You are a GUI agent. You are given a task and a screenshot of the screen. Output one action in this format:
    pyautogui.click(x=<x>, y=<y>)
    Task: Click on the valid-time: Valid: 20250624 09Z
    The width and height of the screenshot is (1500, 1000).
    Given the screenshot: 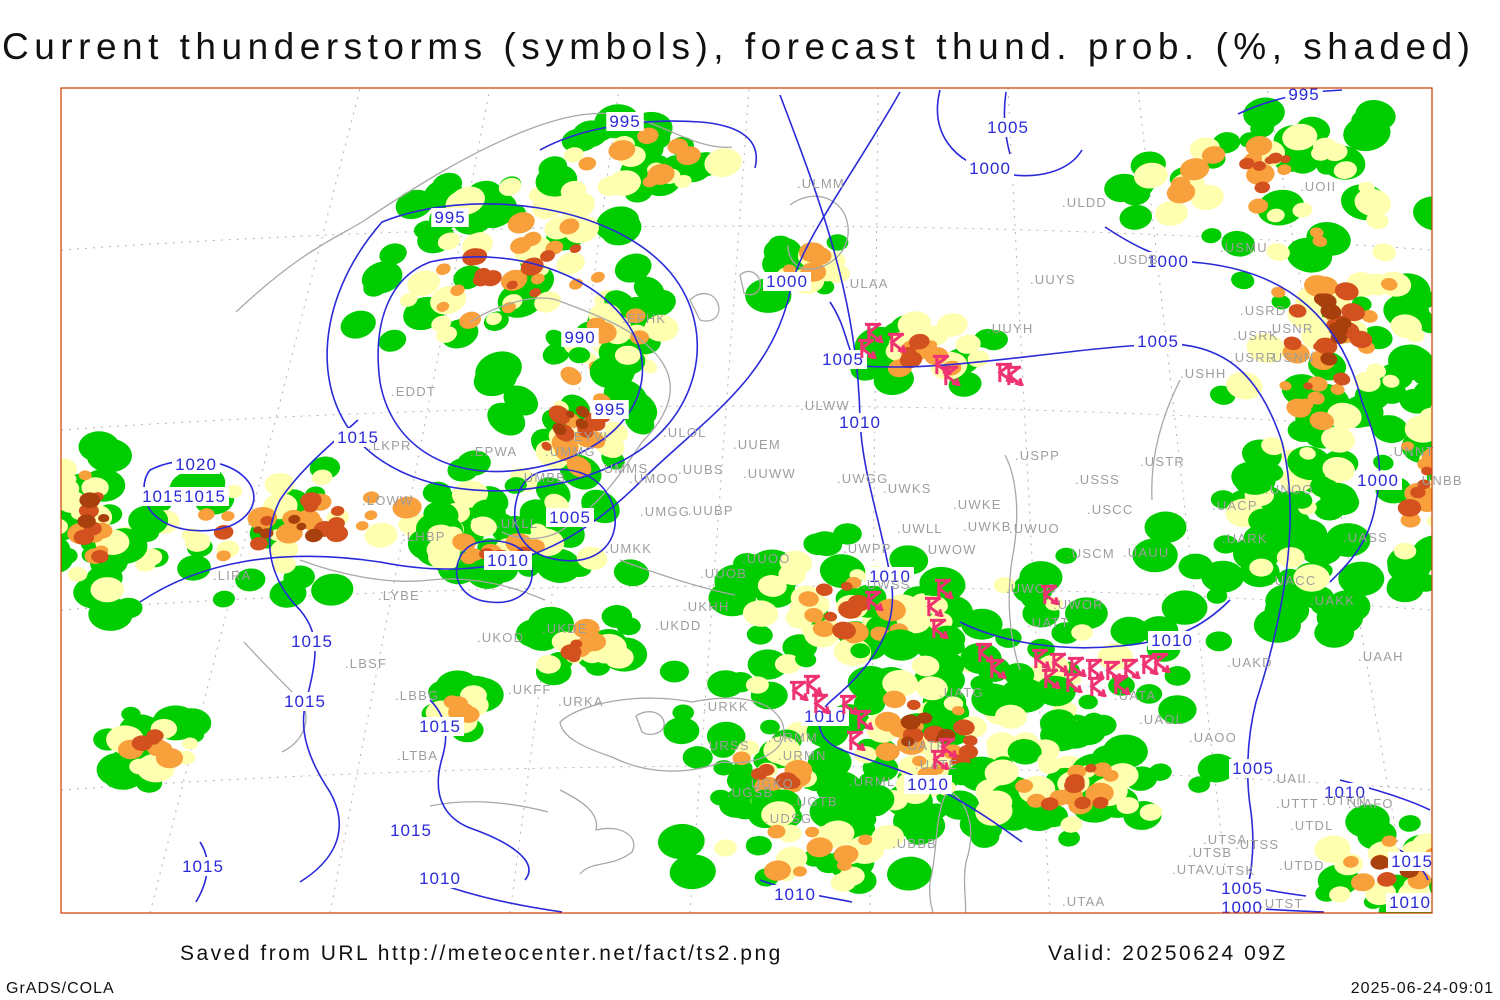 What is the action you would take?
    pyautogui.click(x=1168, y=953)
    